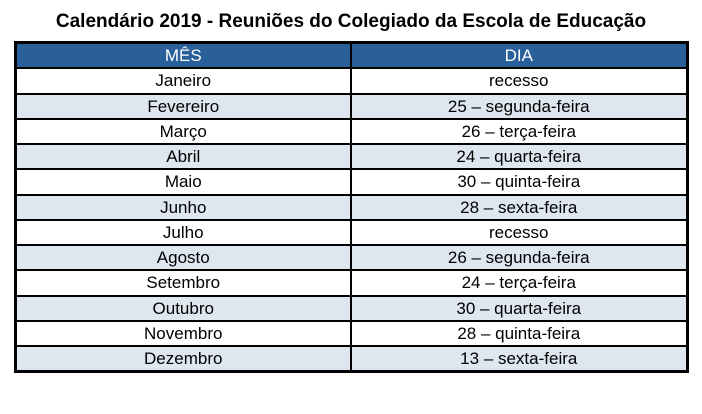 This screenshot has width=702, height=414. What do you see at coordinates (519, 308) in the screenshot?
I see `day-cell: 30 – quarta-feira` at bounding box center [519, 308].